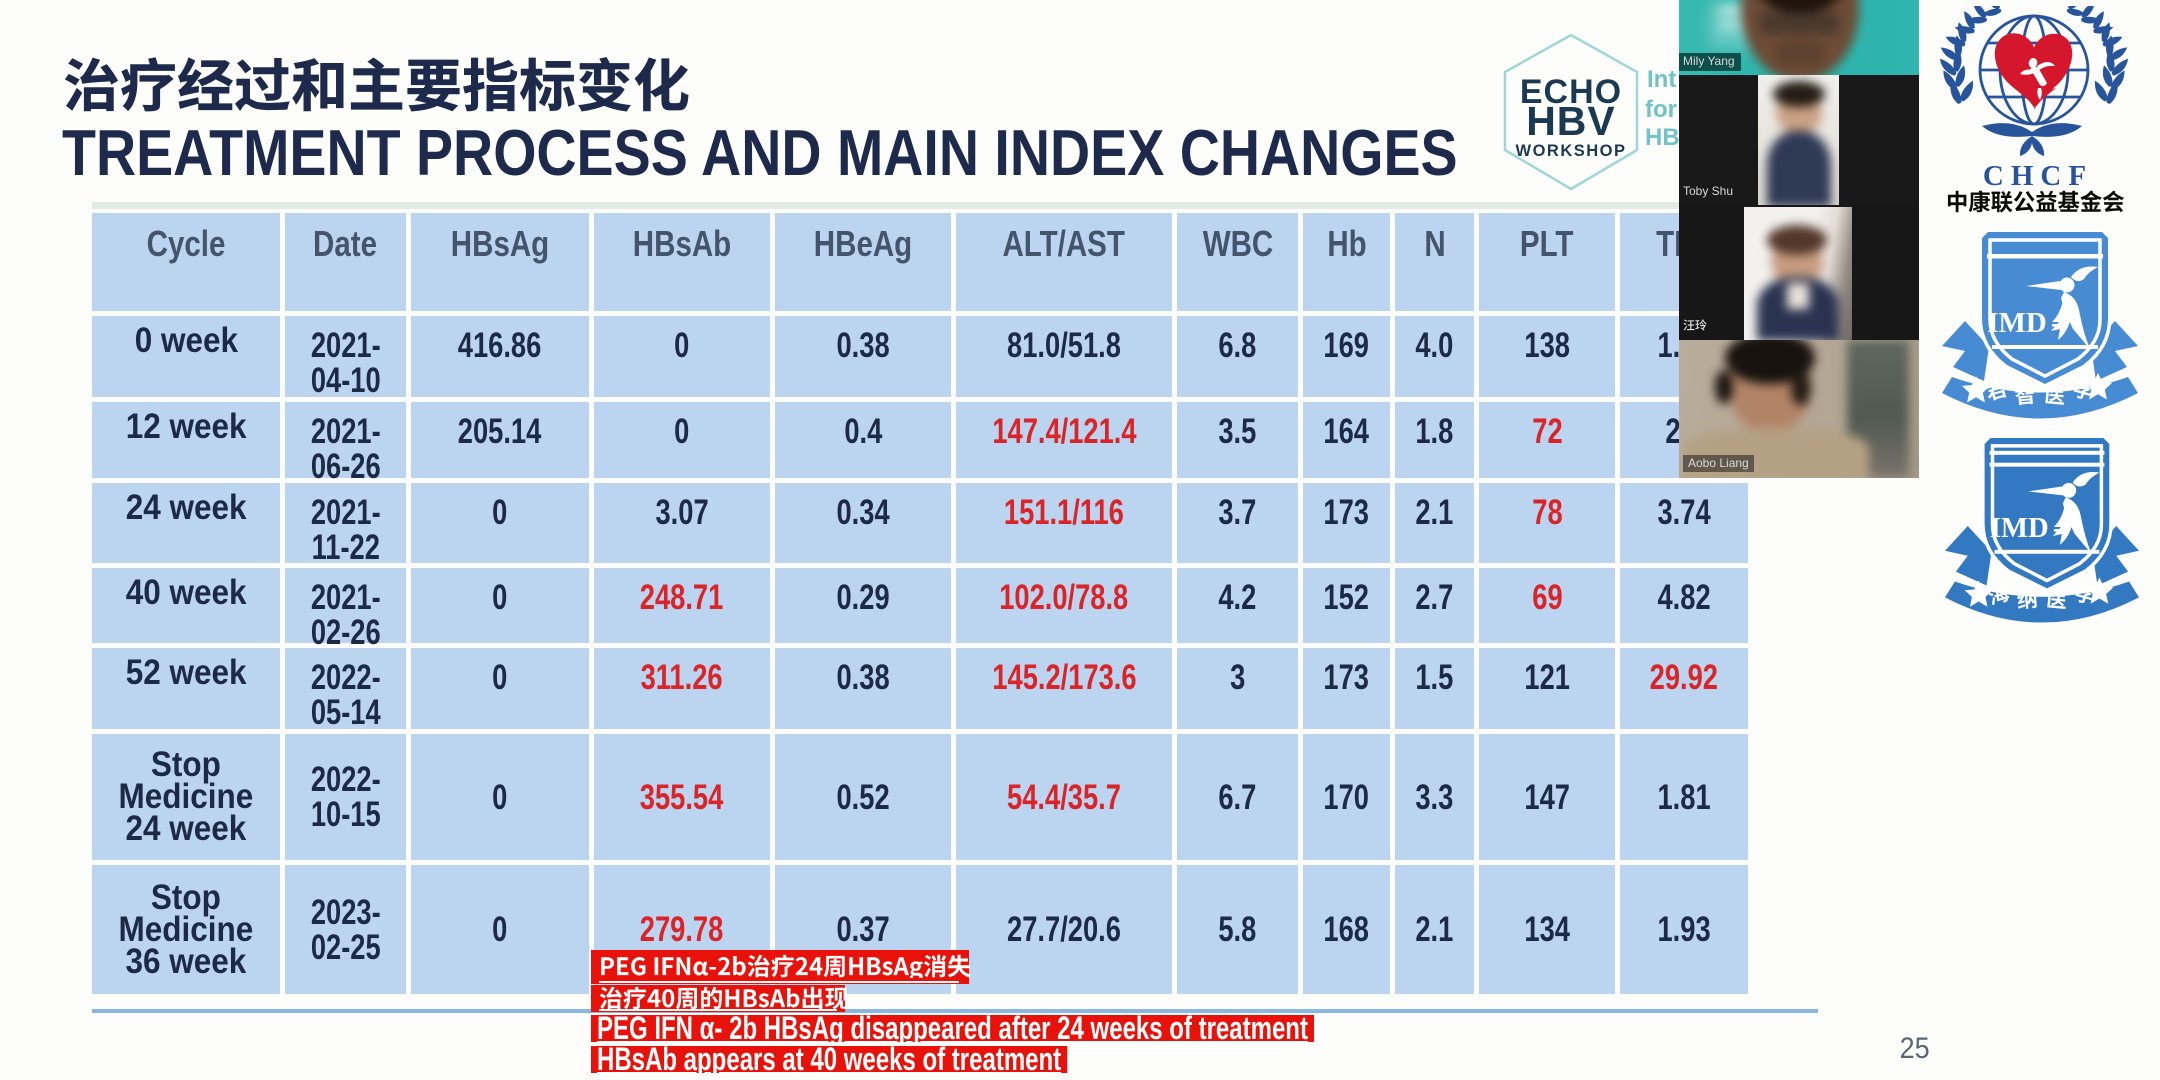  I want to click on svg-text: ECHO, so click(1571, 92).